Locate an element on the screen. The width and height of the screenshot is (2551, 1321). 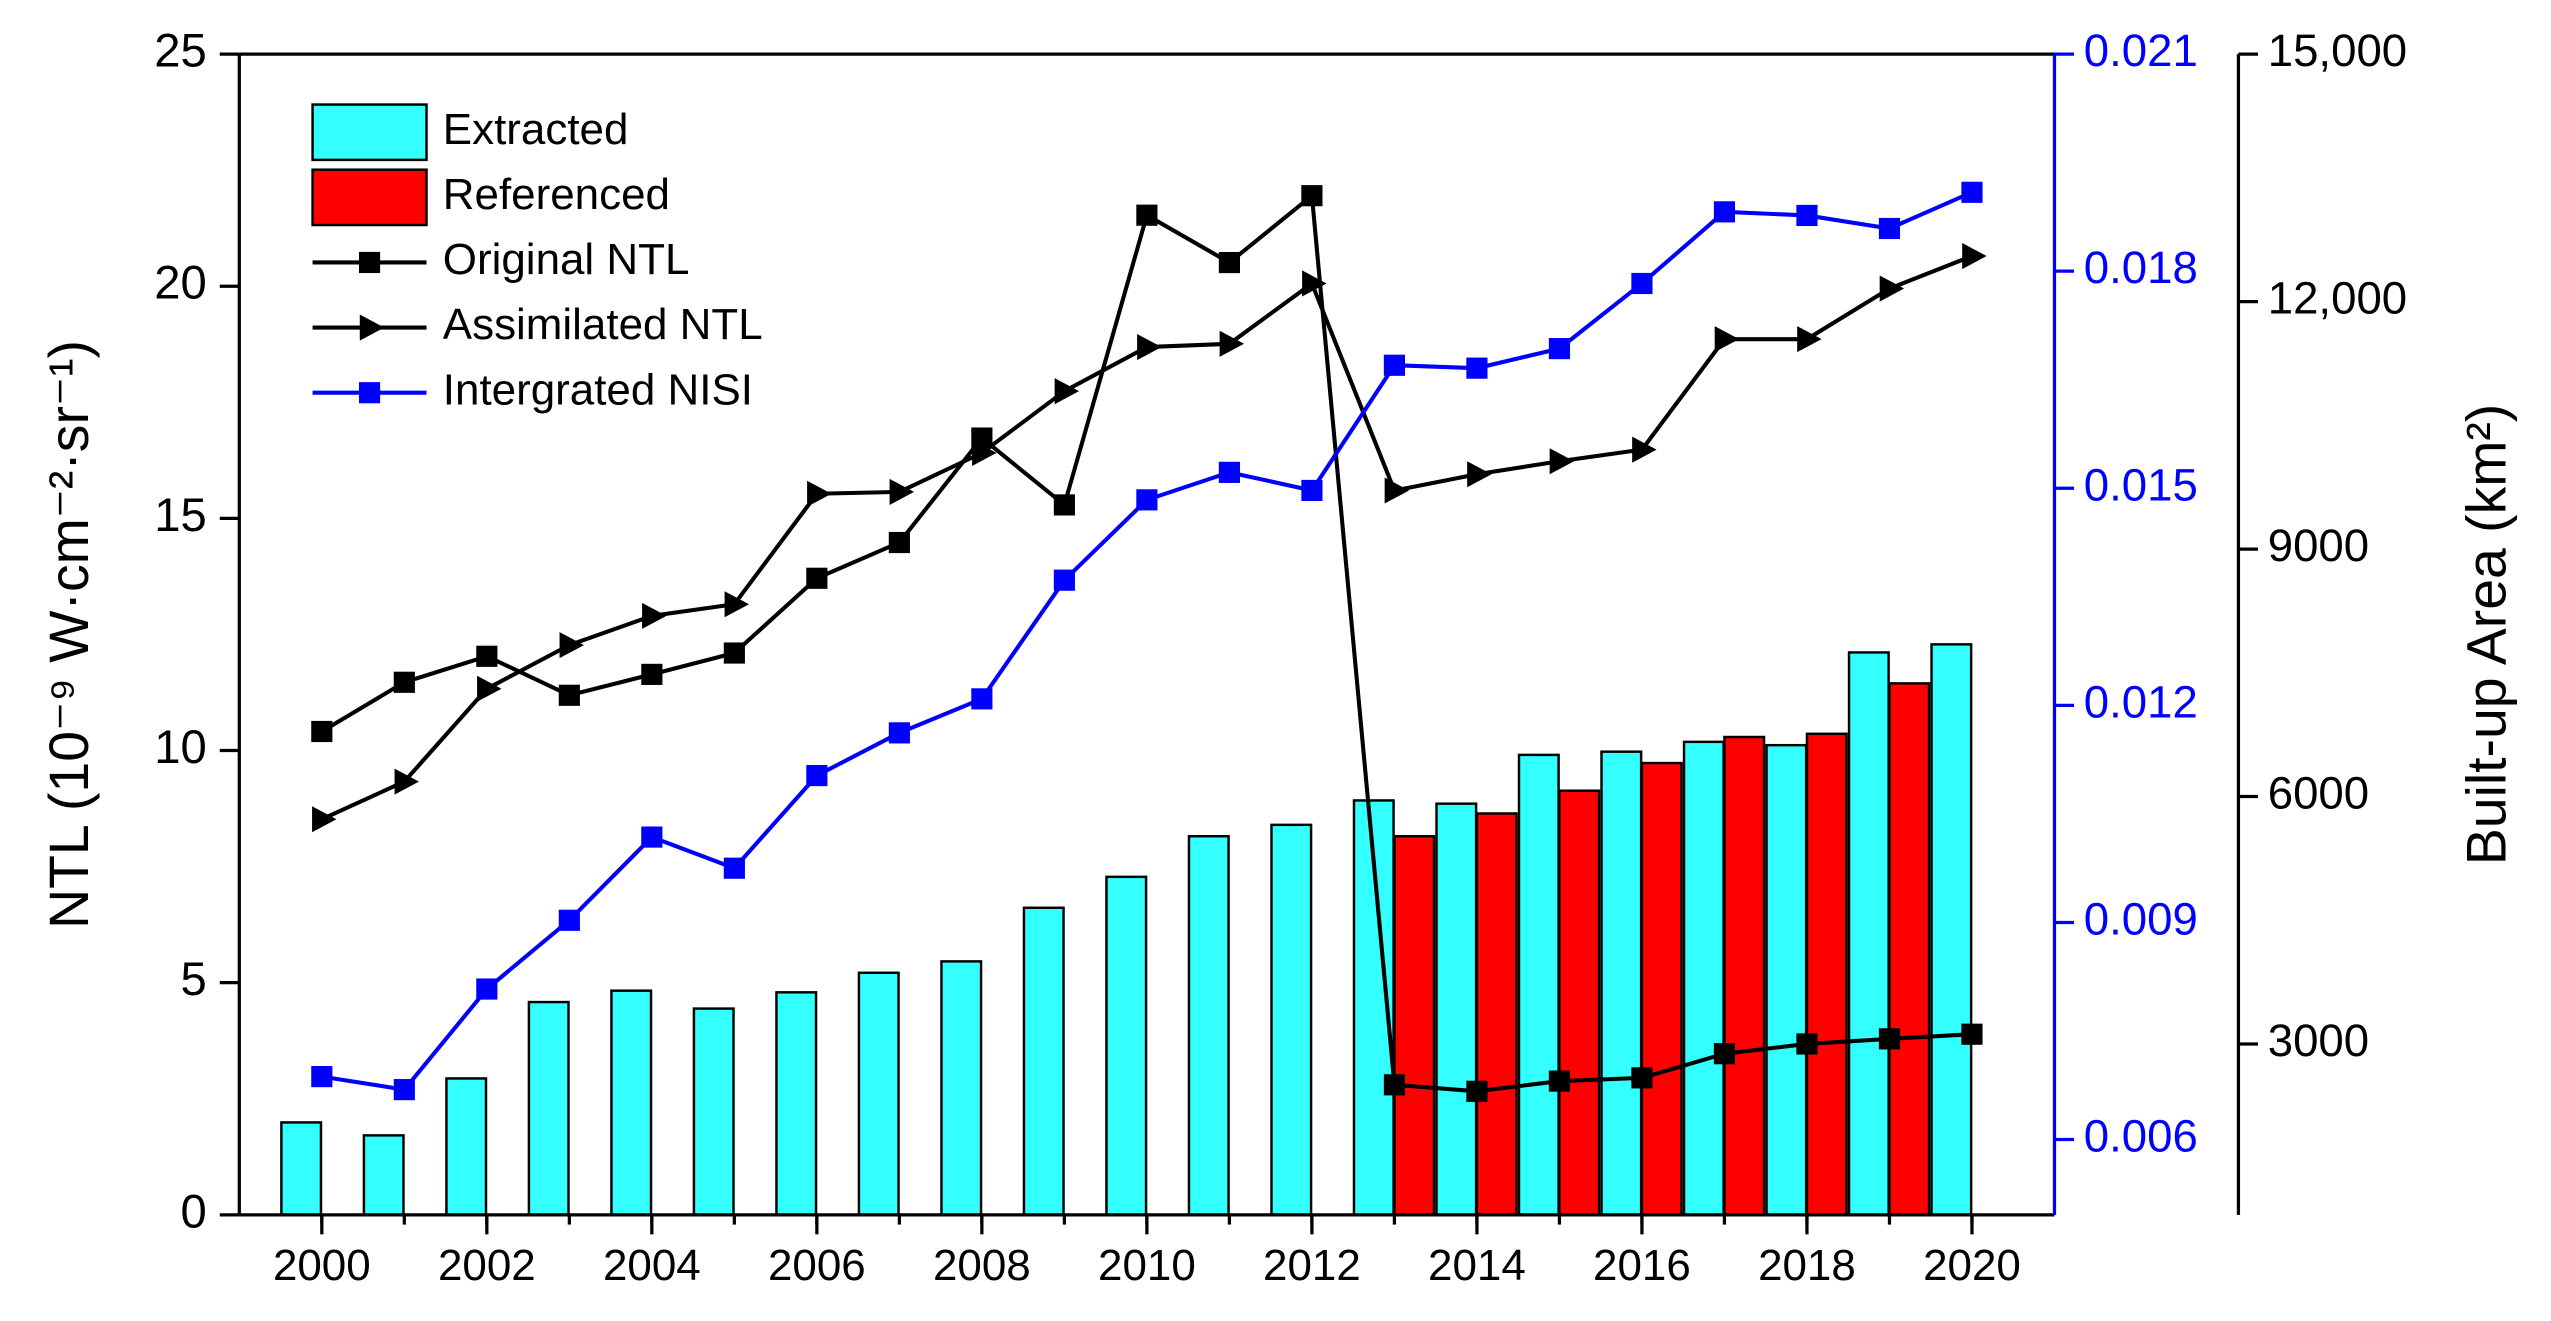
x-tick-label: 2008 is located at coordinates (982, 1265).